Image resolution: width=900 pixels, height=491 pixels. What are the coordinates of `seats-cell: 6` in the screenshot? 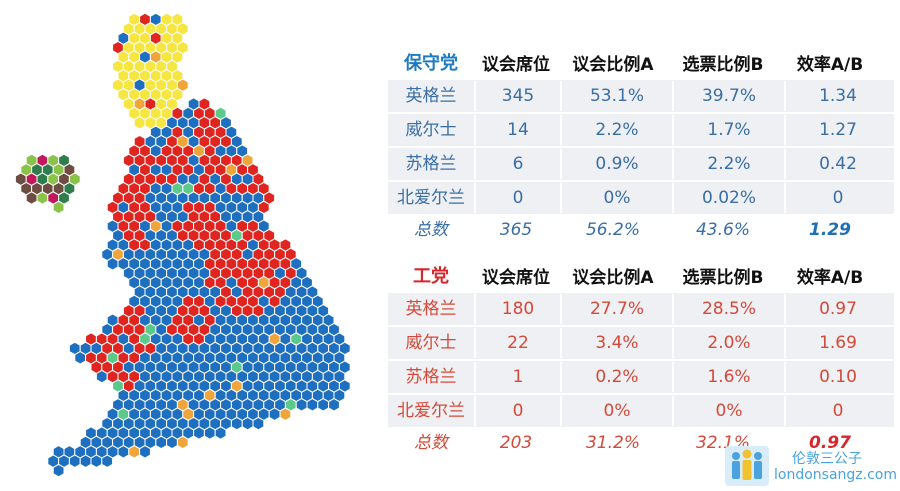 It's located at (517, 164).